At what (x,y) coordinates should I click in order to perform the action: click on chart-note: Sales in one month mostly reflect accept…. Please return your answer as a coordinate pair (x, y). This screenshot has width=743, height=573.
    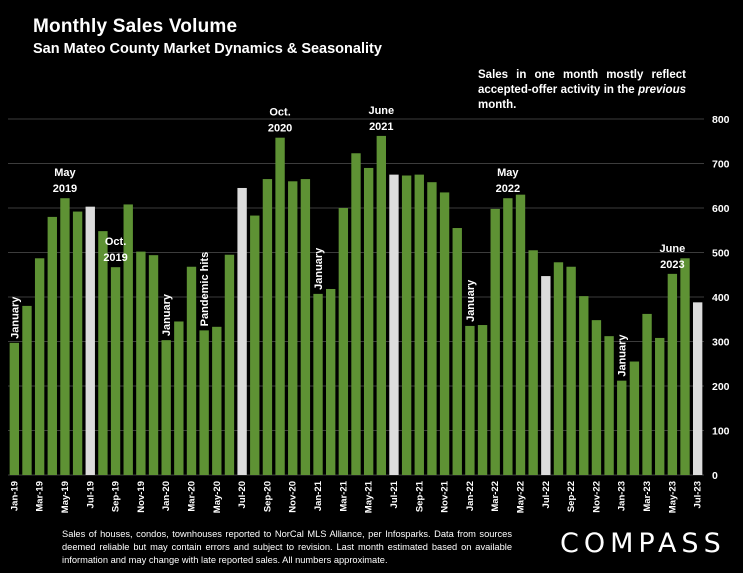
    Looking at the image, I should click on (582, 90).